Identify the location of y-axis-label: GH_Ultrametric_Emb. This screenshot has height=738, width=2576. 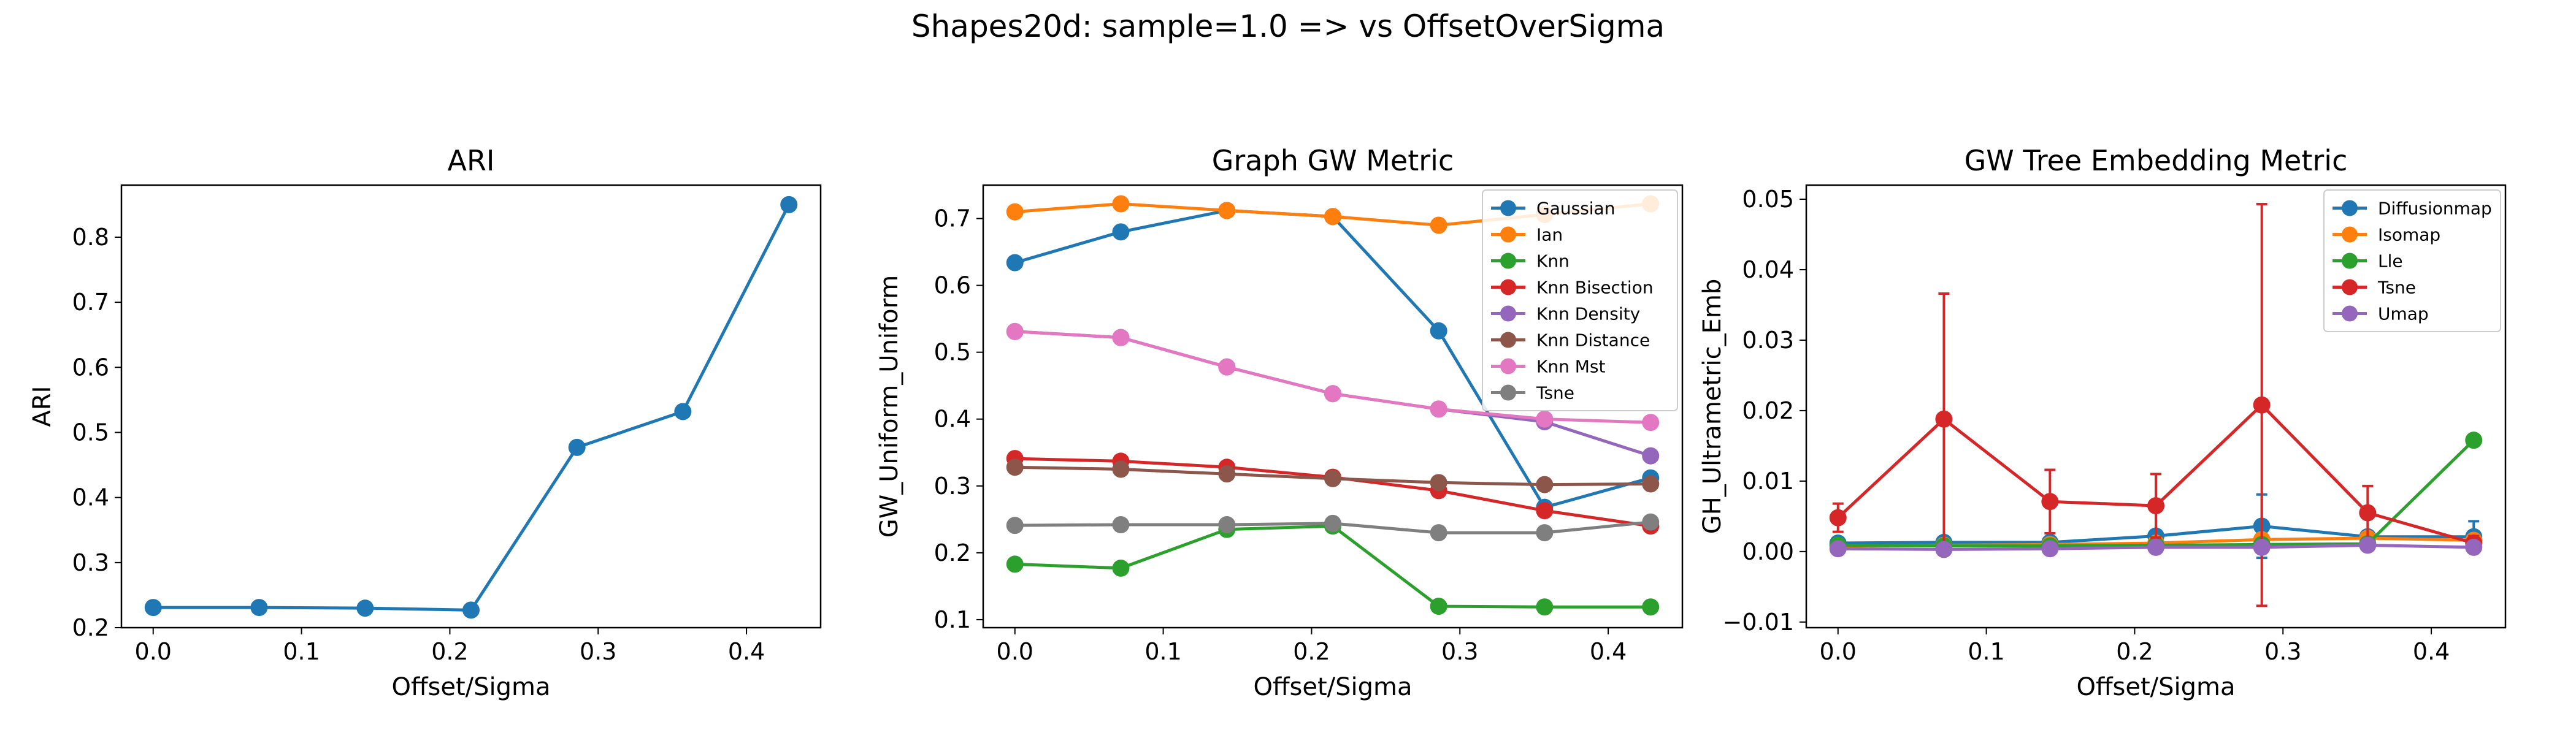
(1712, 406).